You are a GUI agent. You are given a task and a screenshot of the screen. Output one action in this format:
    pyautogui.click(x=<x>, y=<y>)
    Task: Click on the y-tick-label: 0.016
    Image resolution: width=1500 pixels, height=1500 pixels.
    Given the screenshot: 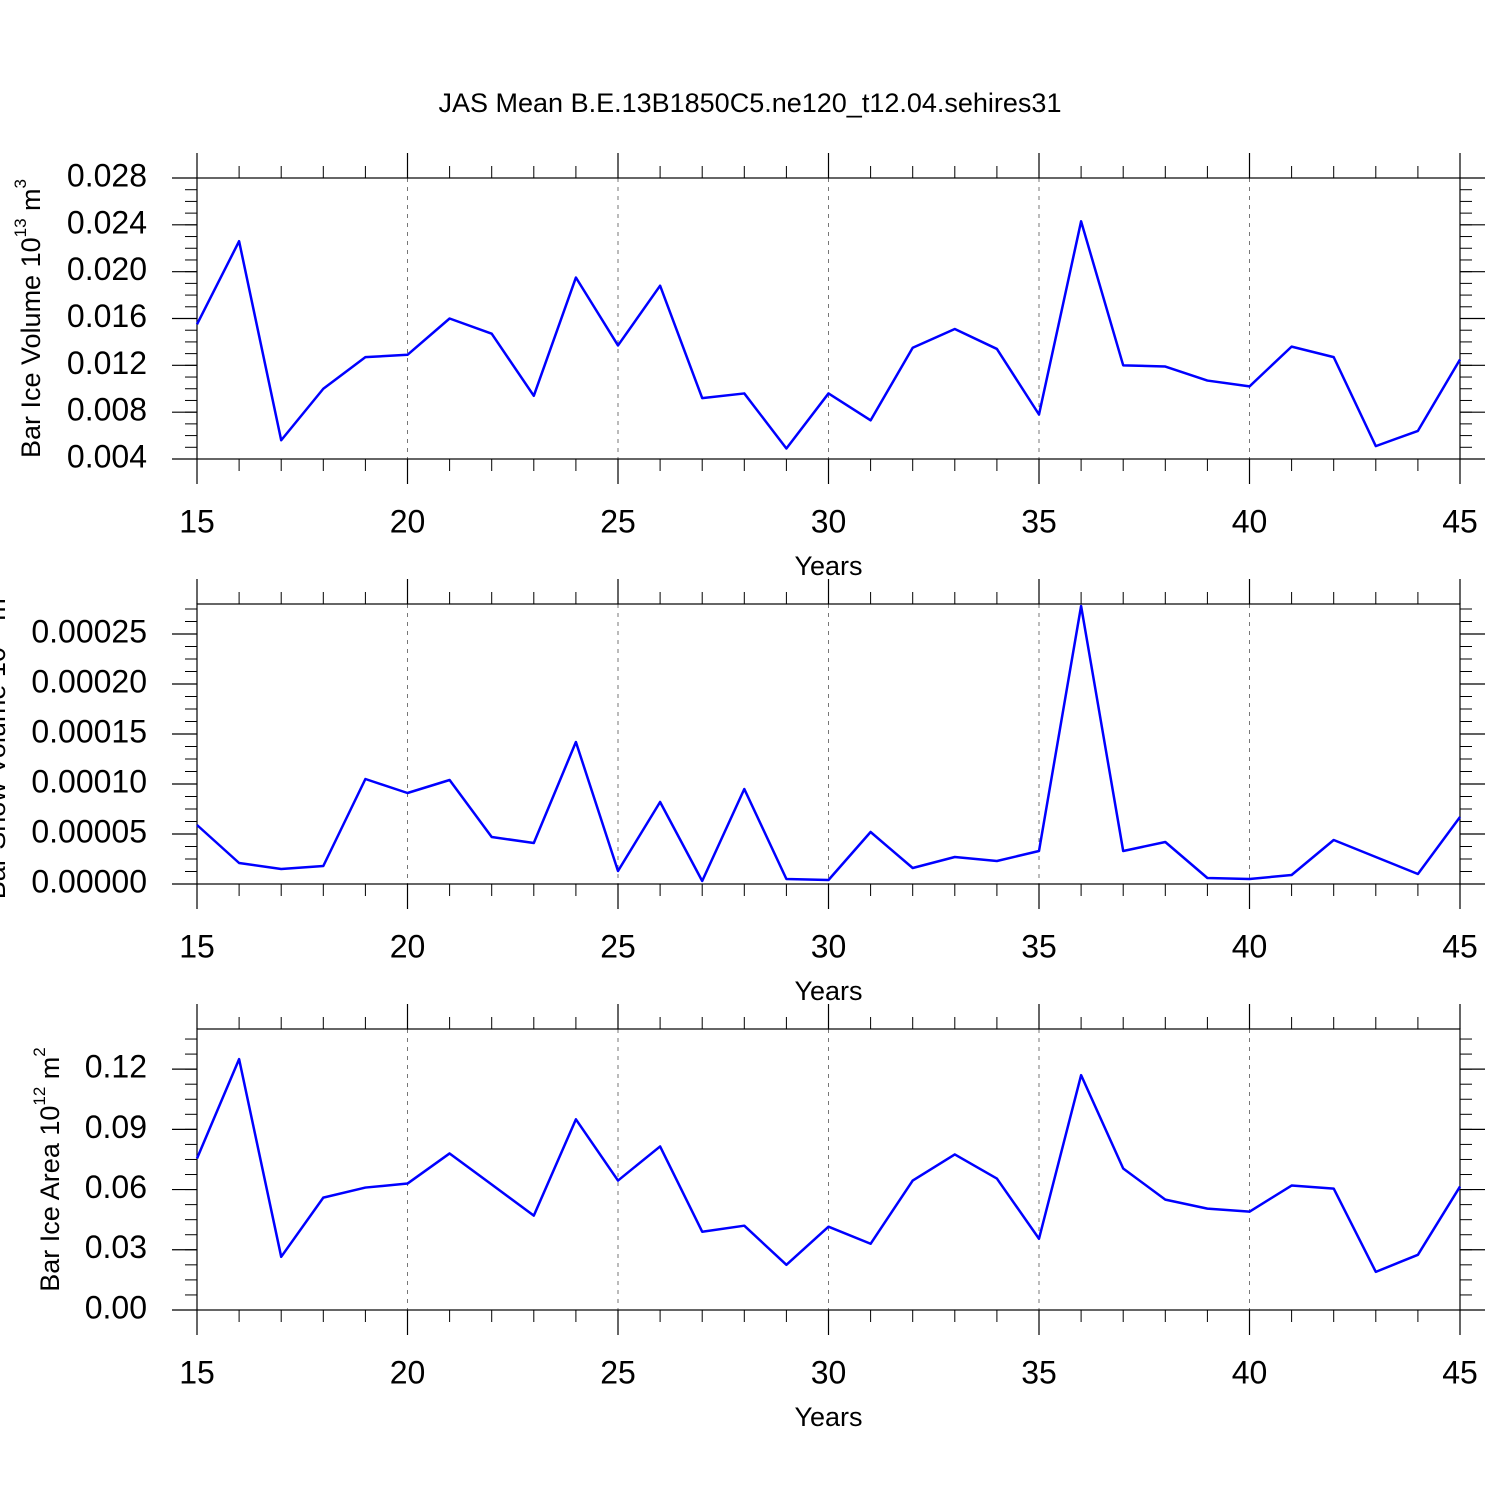 What is the action you would take?
    pyautogui.click(x=107, y=316)
    